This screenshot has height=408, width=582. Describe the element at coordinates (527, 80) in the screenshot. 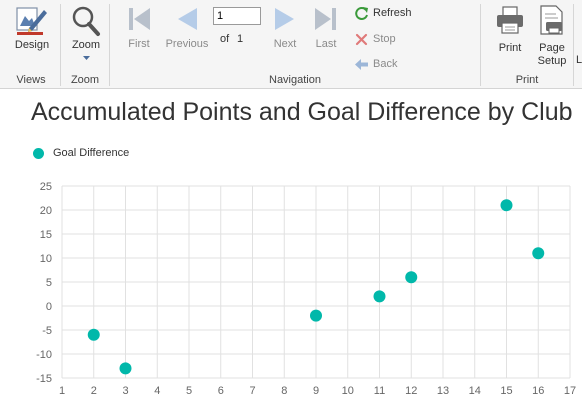

I see `print-group-label: Print` at that location.